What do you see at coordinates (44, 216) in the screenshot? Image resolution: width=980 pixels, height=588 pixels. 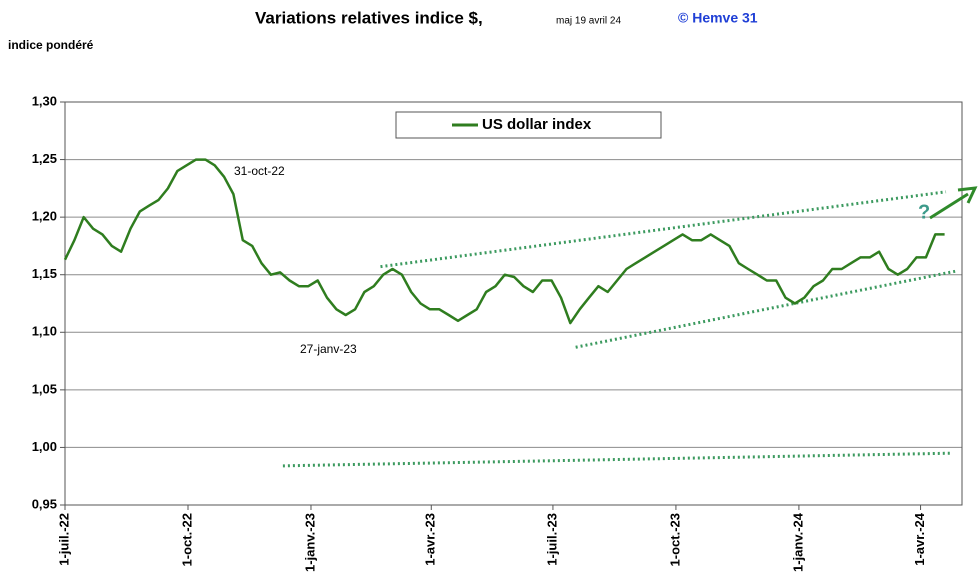 I see `y-tick-label: 1,20` at bounding box center [44, 216].